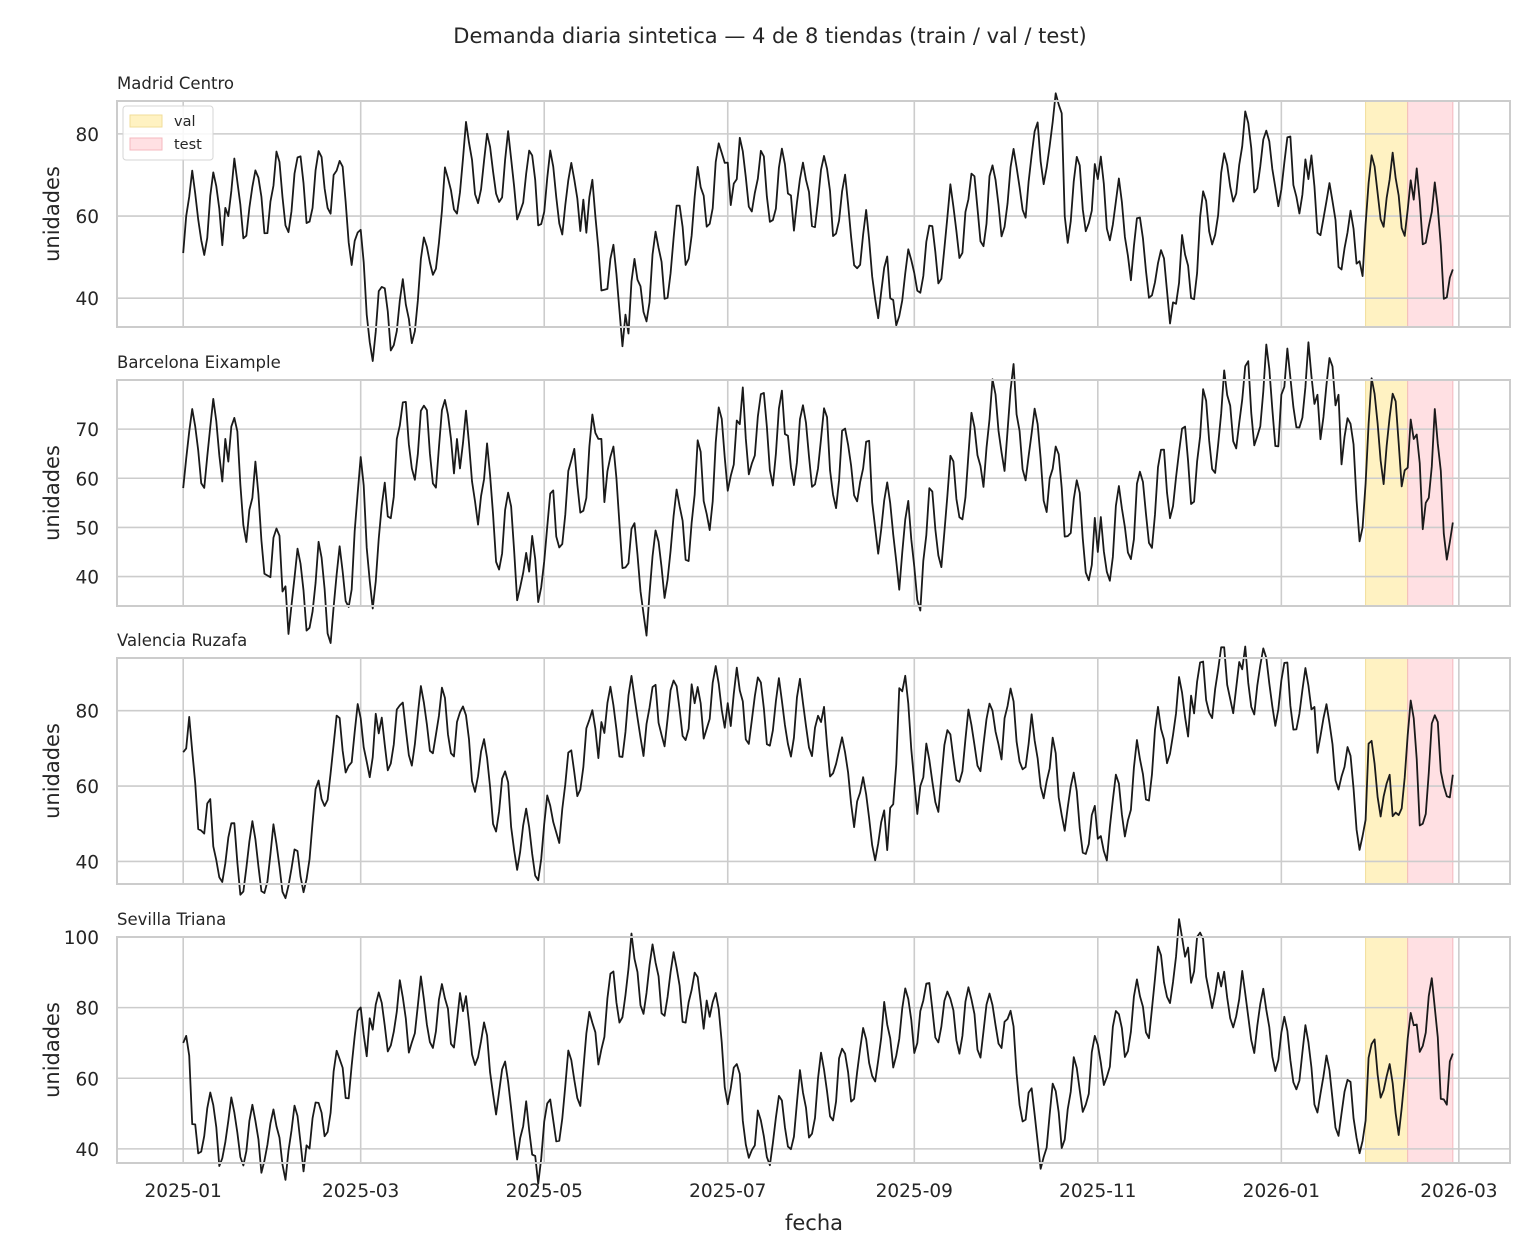 This screenshot has height=1260, width=1540. What do you see at coordinates (1097, 1191) in the screenshot?
I see `x-tick-label: 2025-11` at bounding box center [1097, 1191].